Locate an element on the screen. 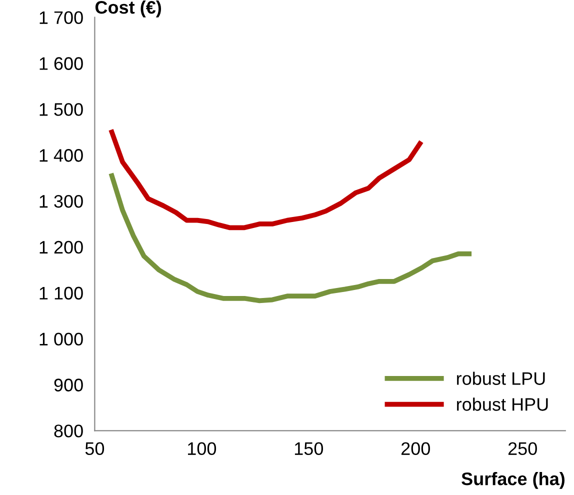  y-tick-label: 1 600 is located at coordinates (61, 63).